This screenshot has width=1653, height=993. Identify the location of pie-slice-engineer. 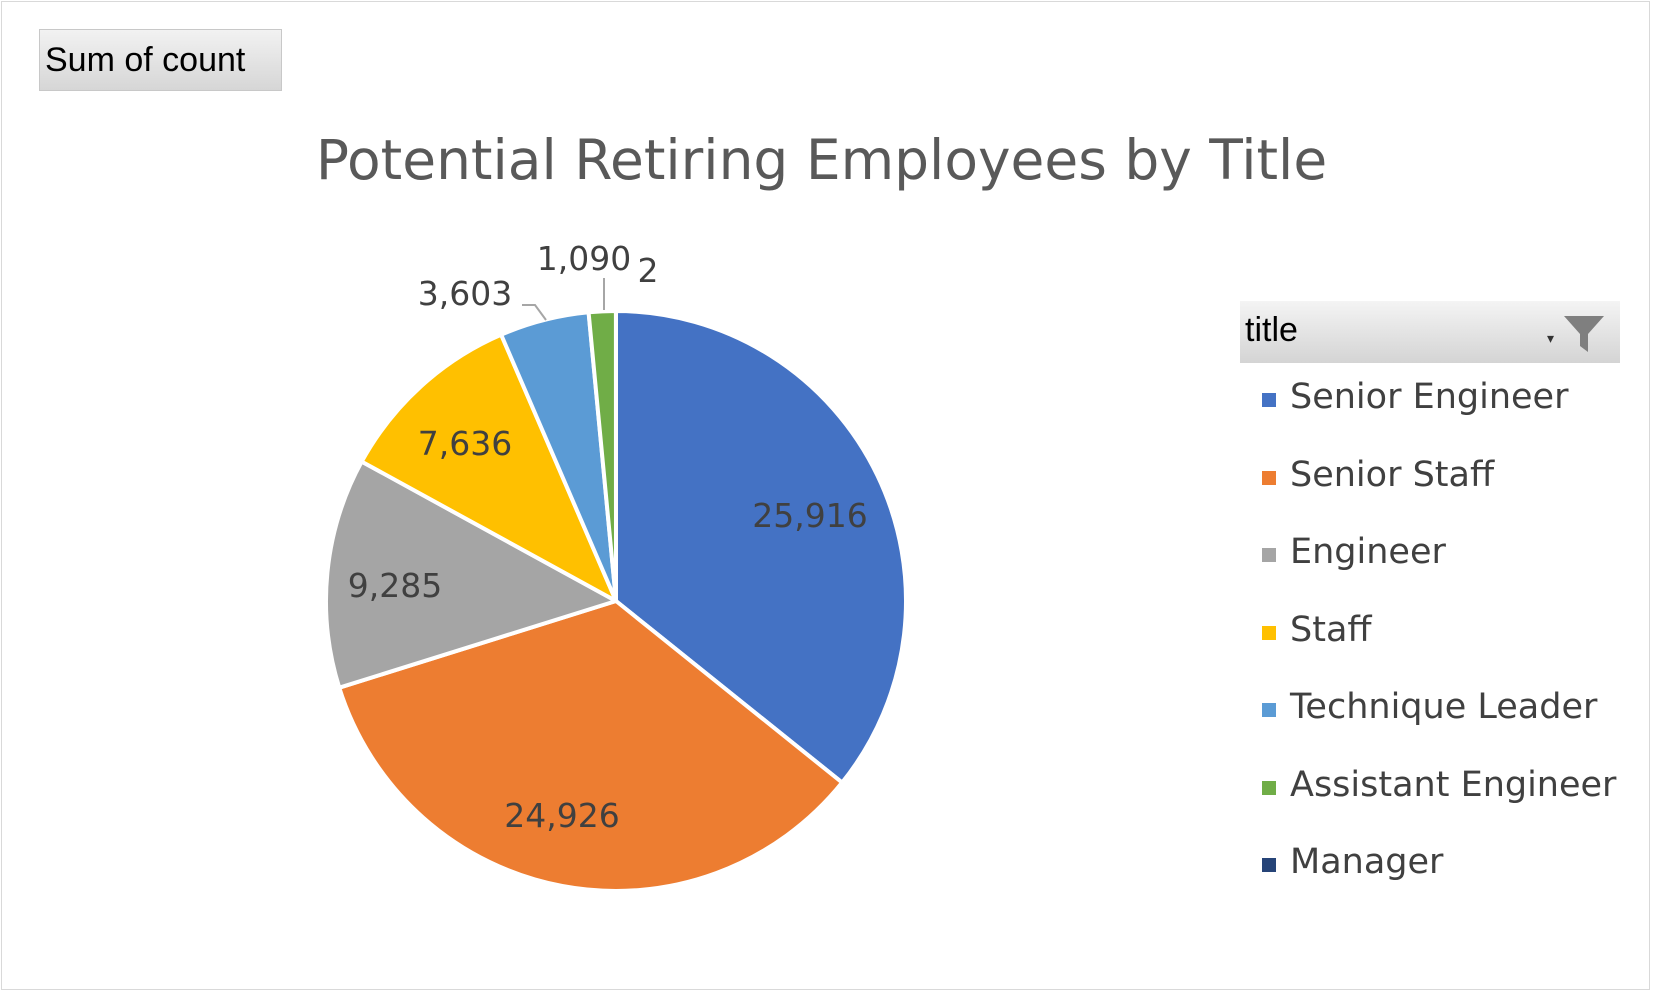
(471, 574).